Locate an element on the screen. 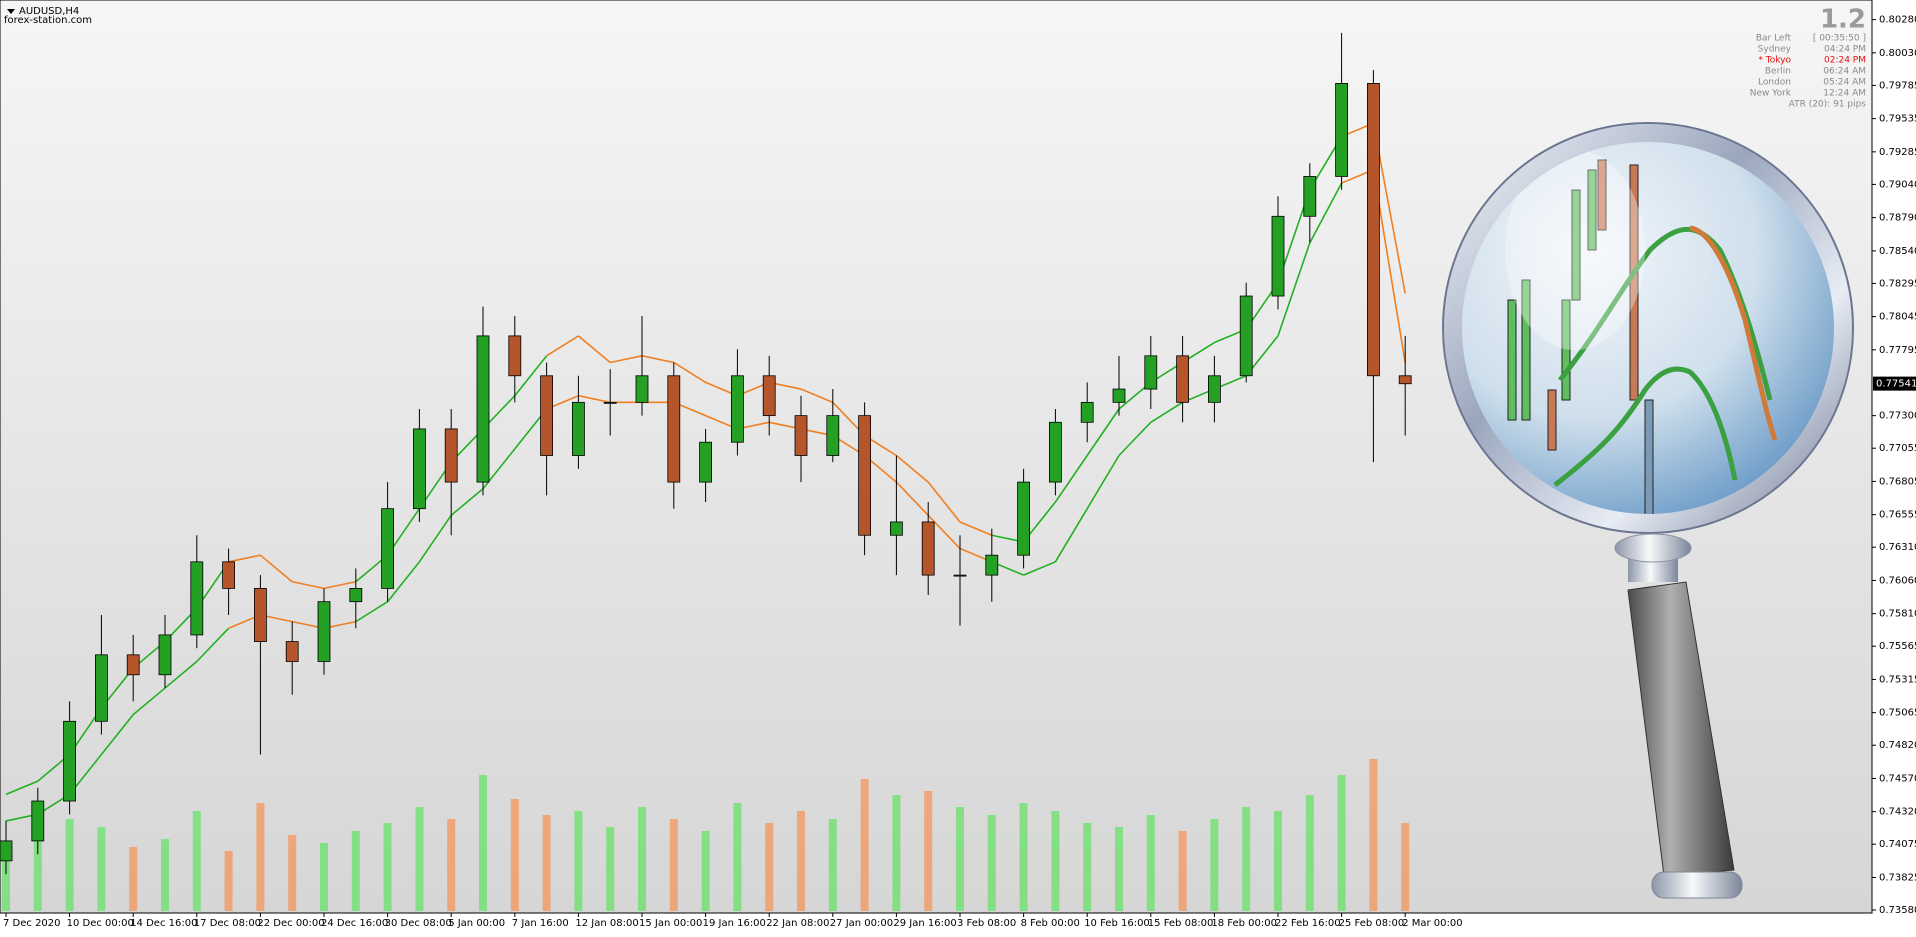  handle-cap is located at coordinates (1697, 885).